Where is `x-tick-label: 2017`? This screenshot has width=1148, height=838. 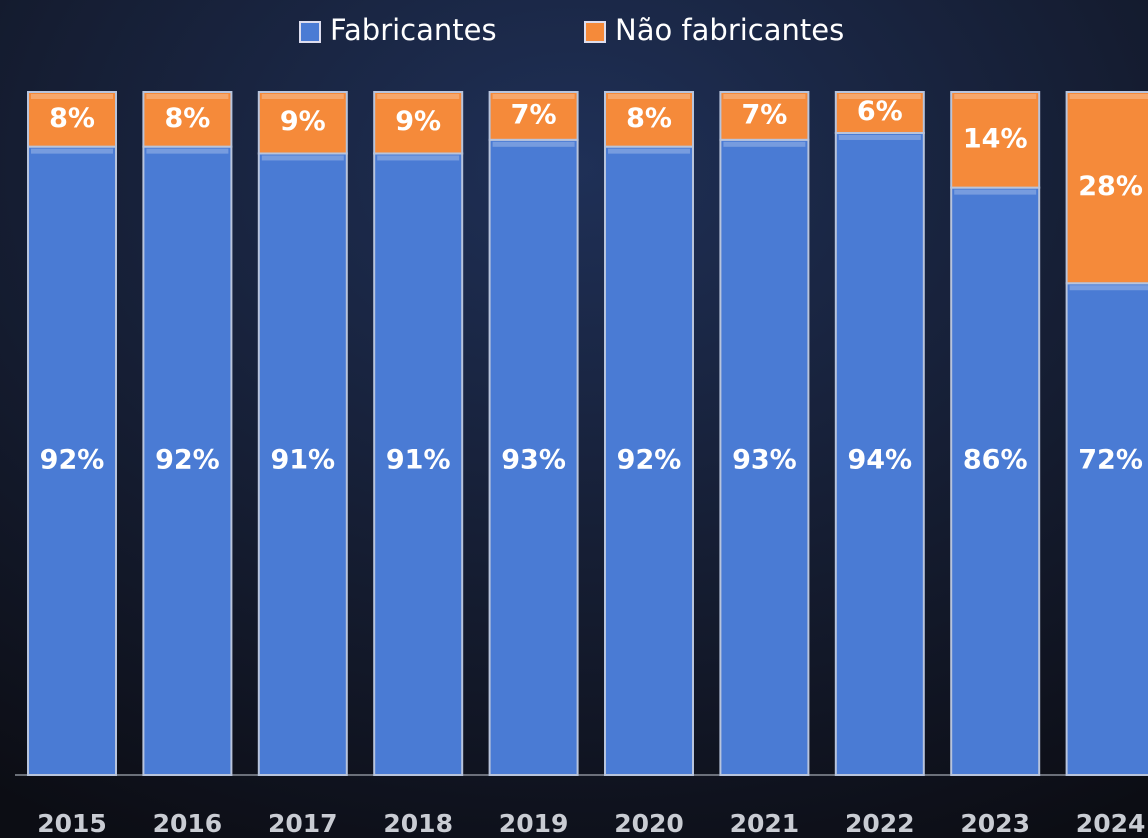
x-tick-label: 2017 is located at coordinates (303, 823).